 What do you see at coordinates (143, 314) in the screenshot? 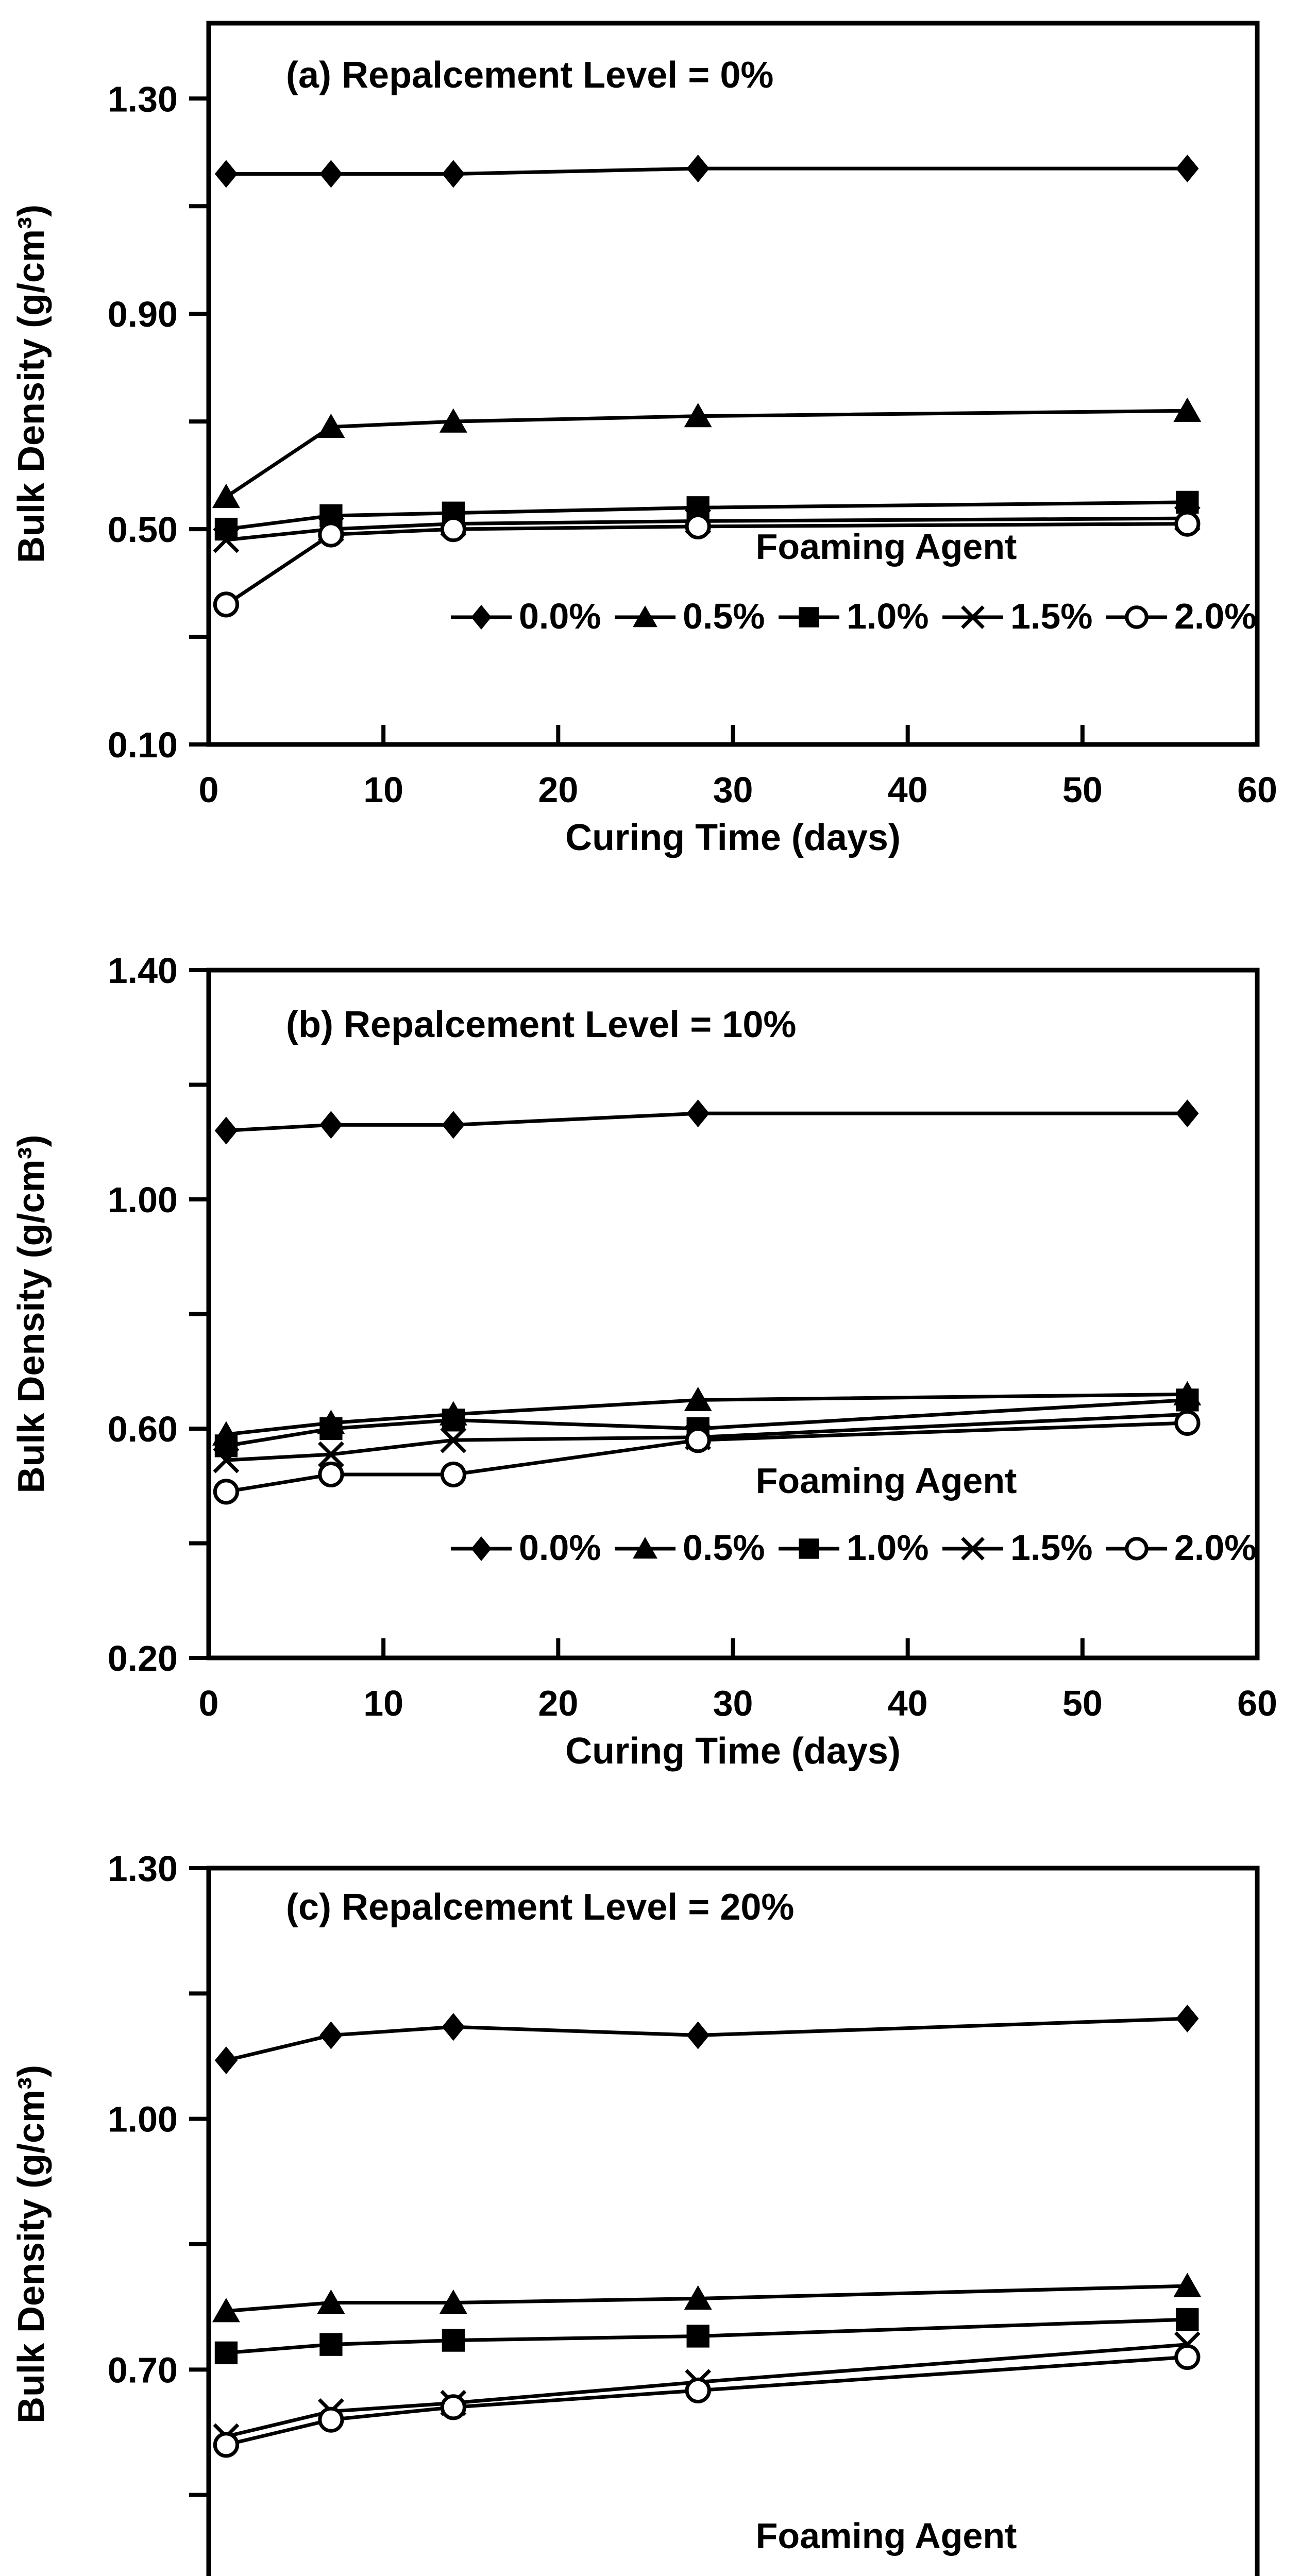
I see `y-axis-tick-label: 0.90` at bounding box center [143, 314].